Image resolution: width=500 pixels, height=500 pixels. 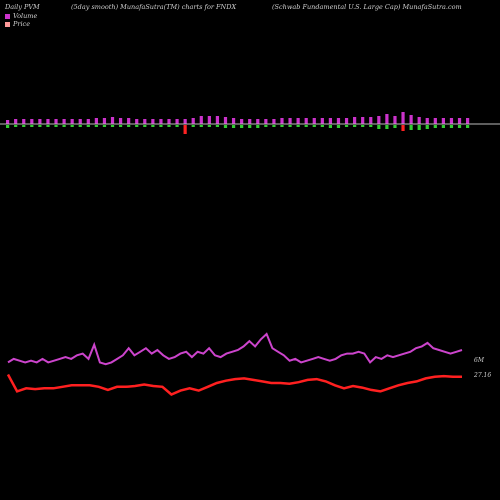 I want to click on legend-price-label: Price, so click(x=22, y=24).